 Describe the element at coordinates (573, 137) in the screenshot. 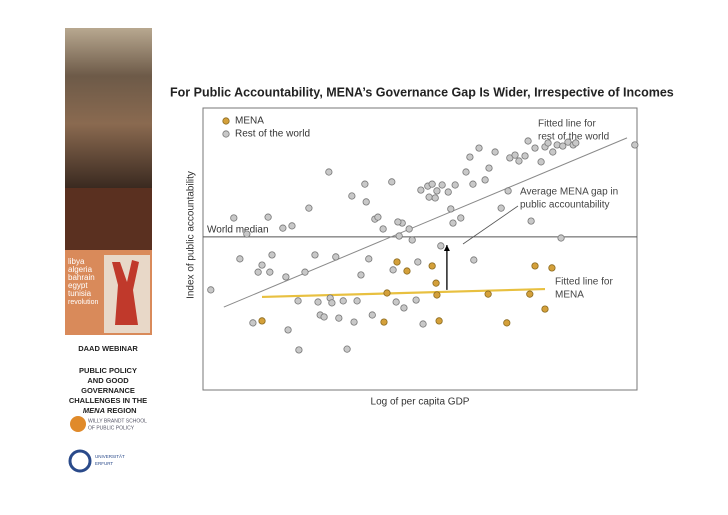

I see `annotation: rest of the world` at that location.